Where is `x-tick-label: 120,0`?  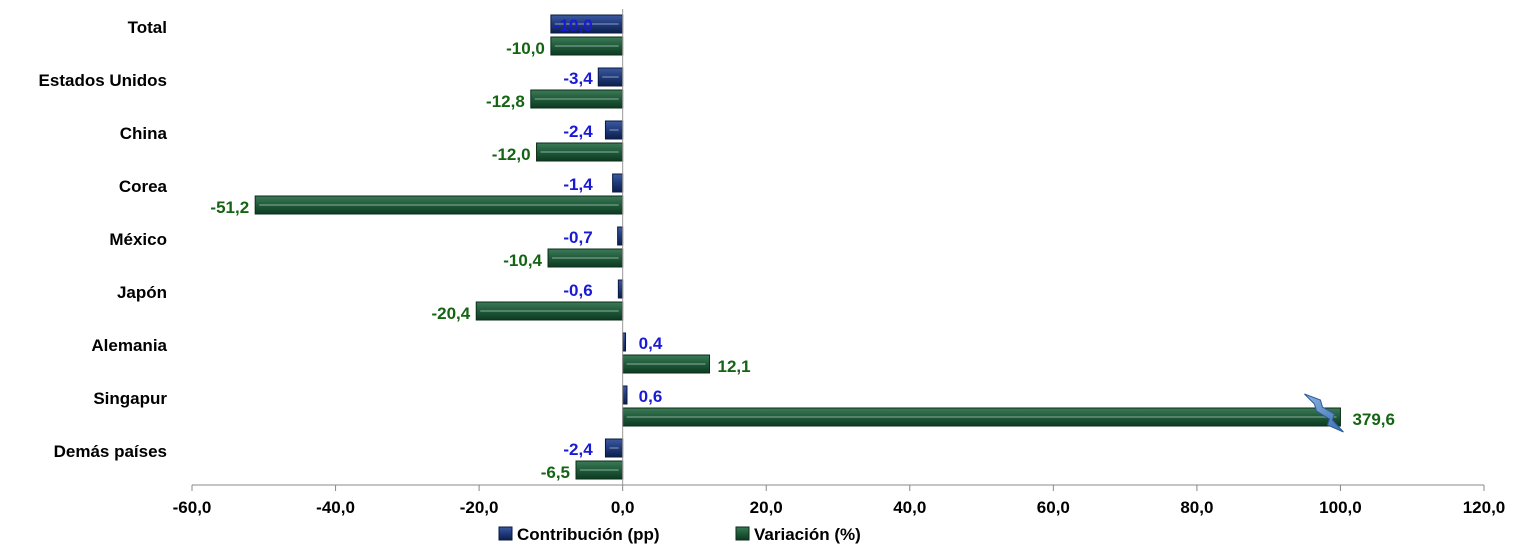
x-tick-label: 120,0 is located at coordinates (1484, 507).